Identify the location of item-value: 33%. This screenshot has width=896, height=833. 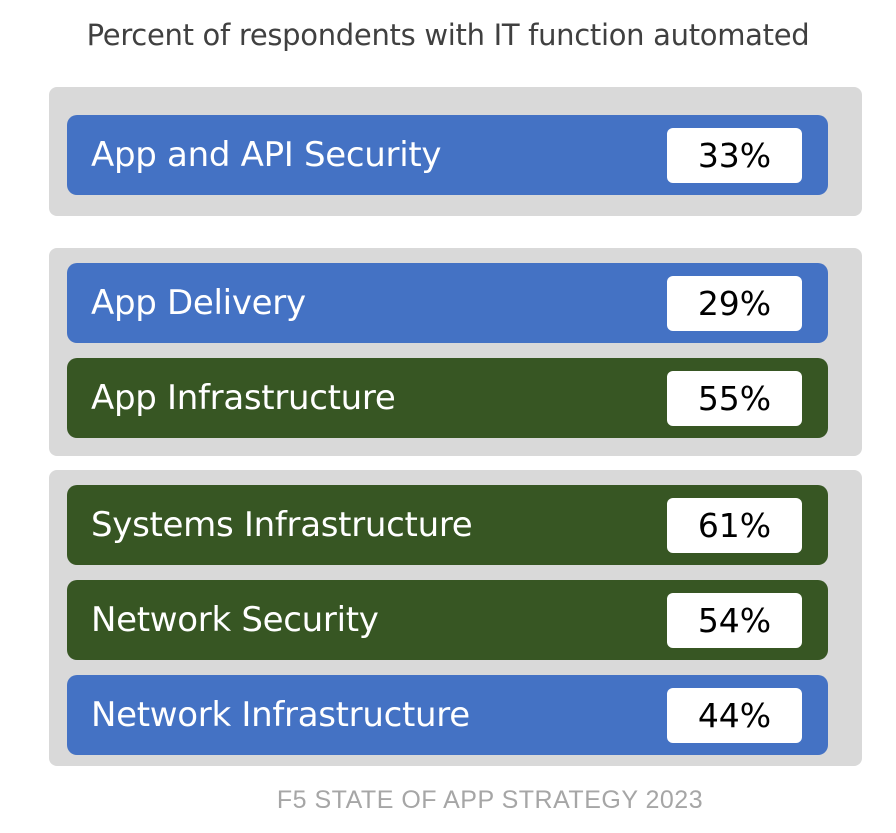
(734, 155).